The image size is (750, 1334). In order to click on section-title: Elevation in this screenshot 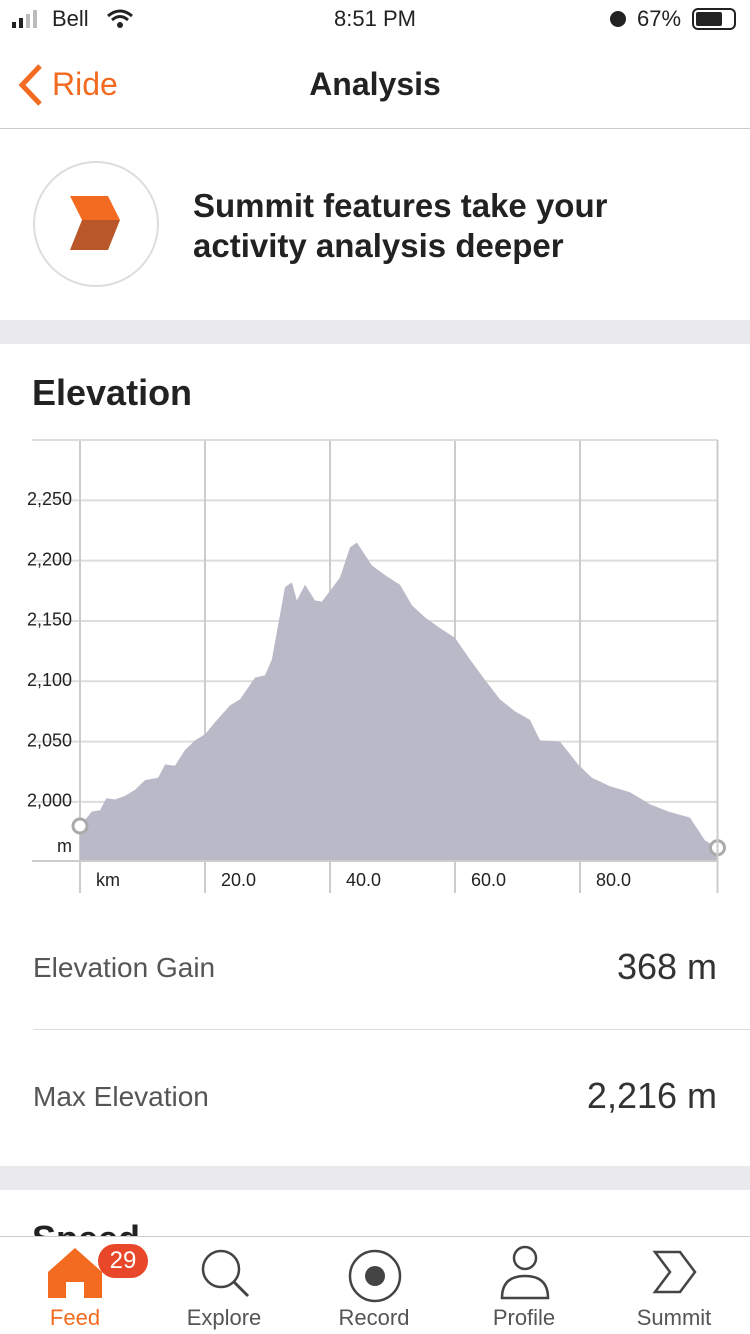, I will do `click(112, 392)`.